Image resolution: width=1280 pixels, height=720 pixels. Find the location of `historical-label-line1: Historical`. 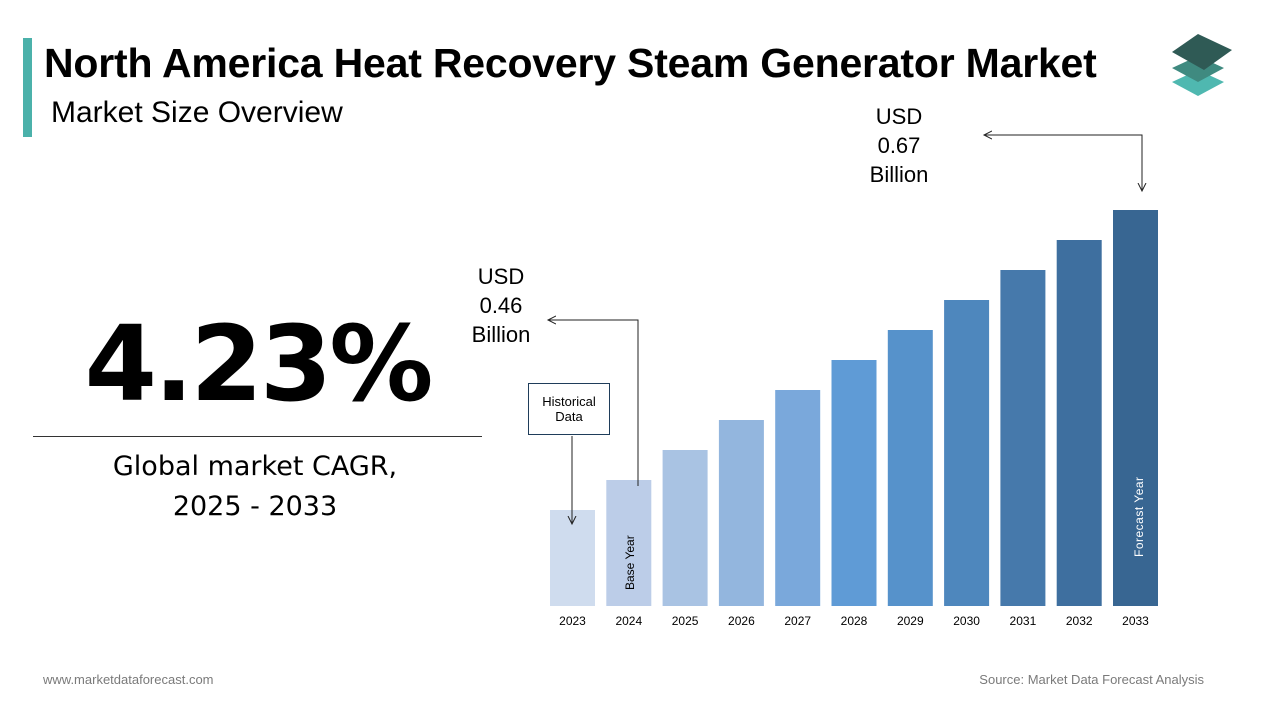

historical-label-line1: Historical is located at coordinates (569, 401).